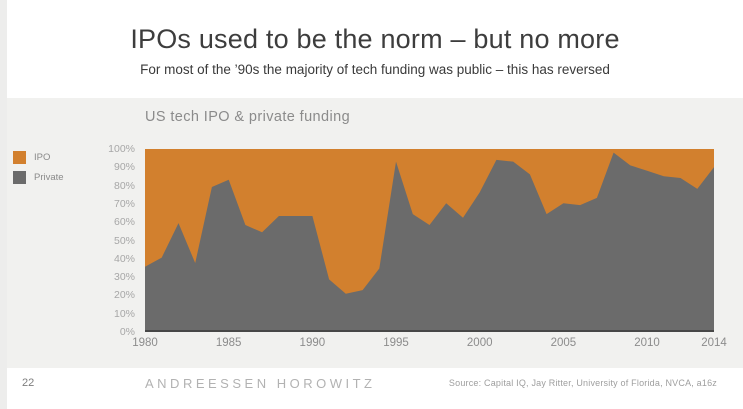 This screenshot has height=409, width=743. What do you see at coordinates (375, 39) in the screenshot?
I see `slide-title: IPOs used to be the norm – but no more` at bounding box center [375, 39].